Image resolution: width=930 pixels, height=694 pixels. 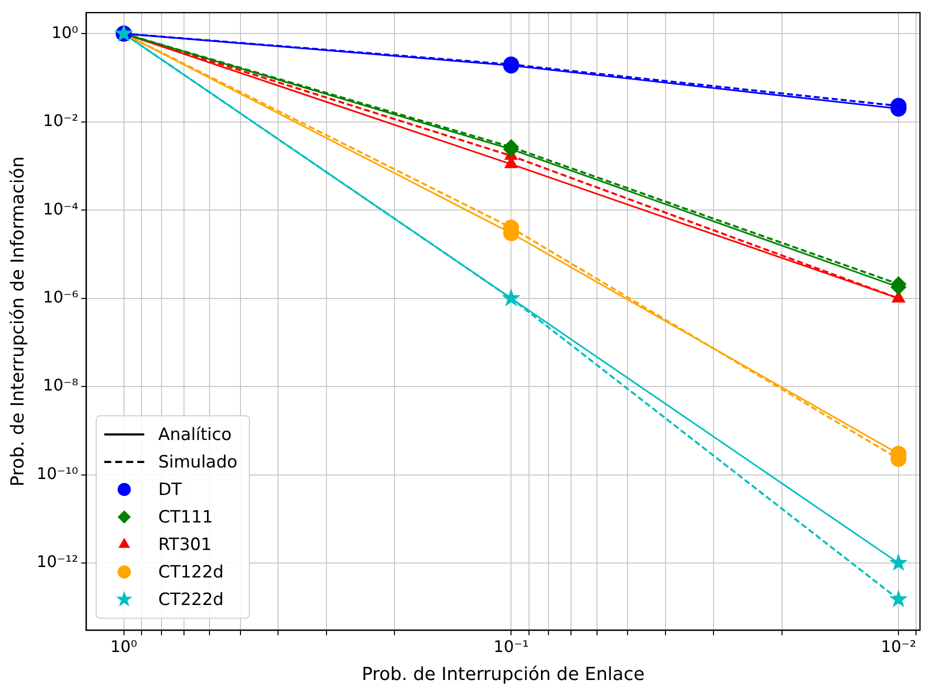 What do you see at coordinates (191, 572) in the screenshot?
I see `legend-label: CT122d` at bounding box center [191, 572].